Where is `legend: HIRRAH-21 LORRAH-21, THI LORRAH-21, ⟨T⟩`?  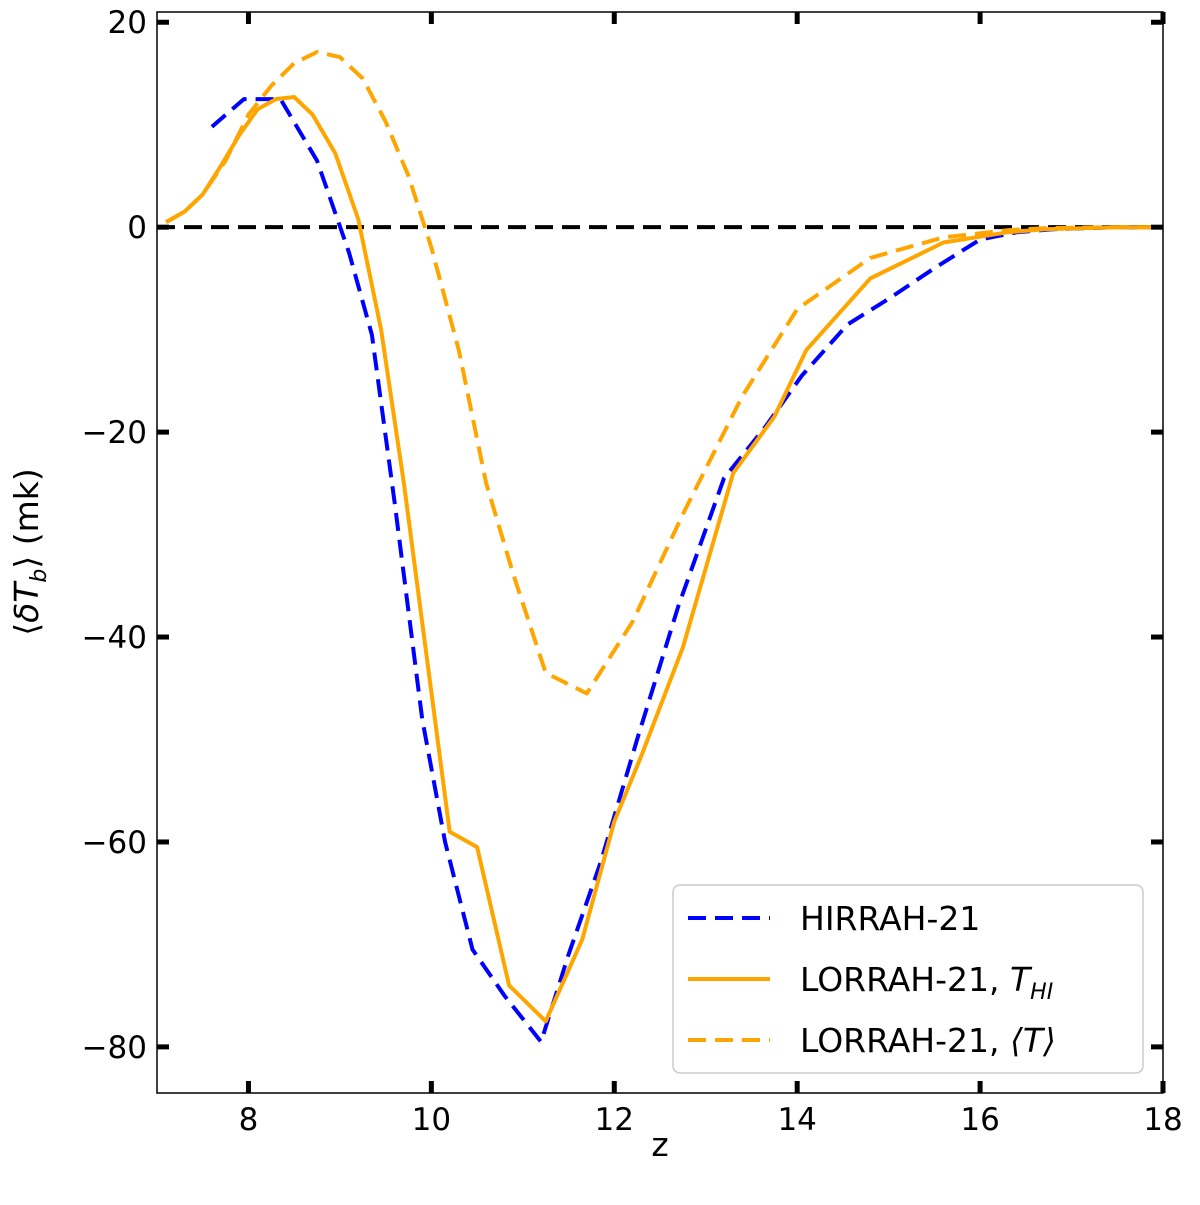
legend: HIRRAH-21 LORRAH-21, THI LORRAH-21, ⟨T⟩ is located at coordinates (908, 979).